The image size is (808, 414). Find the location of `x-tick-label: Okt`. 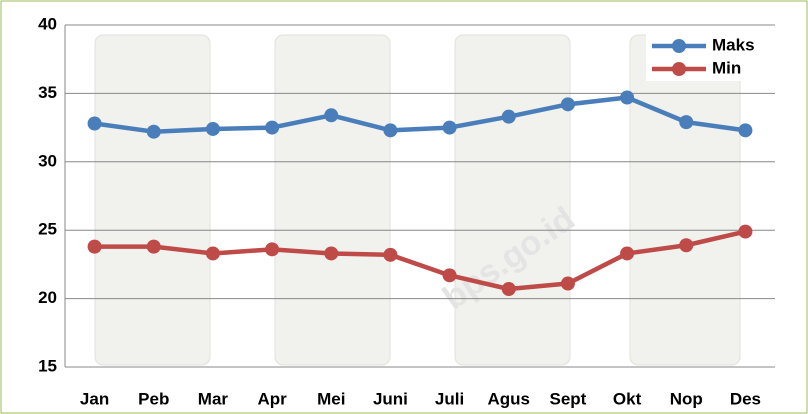

x-tick-label: Okt is located at coordinates (627, 398).